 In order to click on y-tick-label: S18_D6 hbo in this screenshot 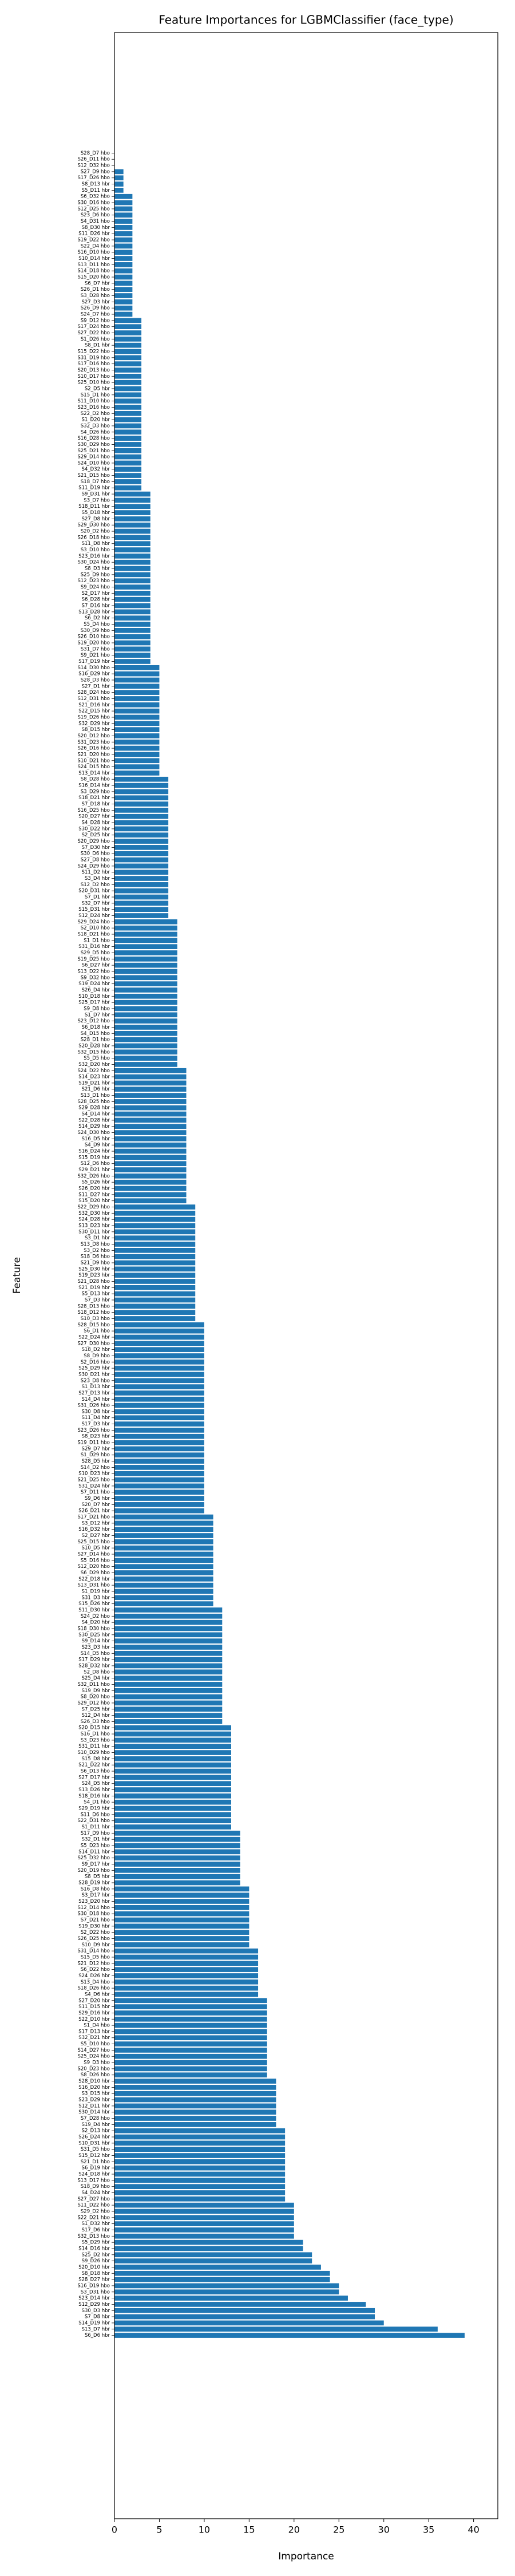, I will do `click(95, 1257)`.